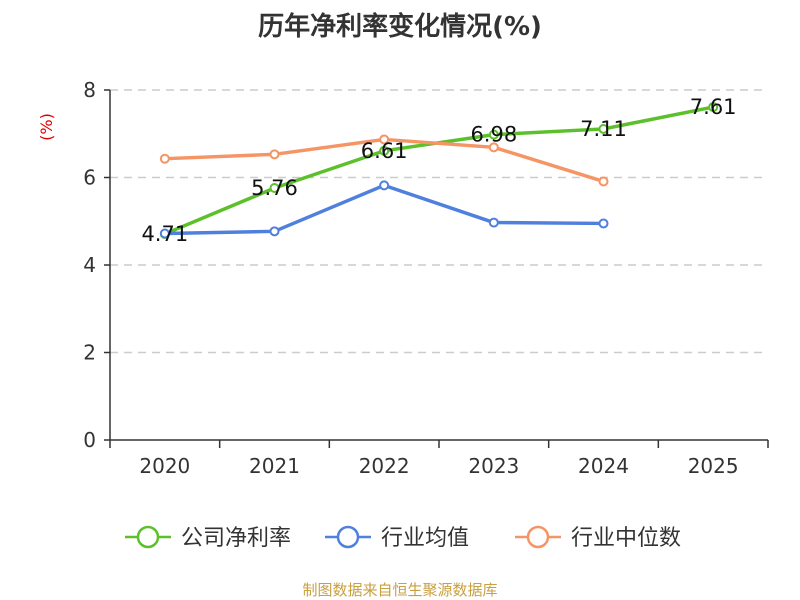 The width and height of the screenshot is (800, 600). I want to click on series-line, so click(384, 209).